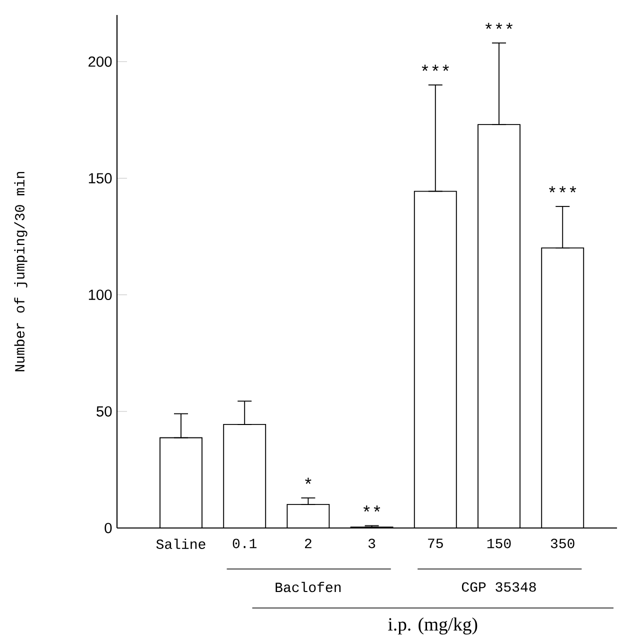 This screenshot has height=642, width=619. Describe the element at coordinates (308, 587) in the screenshot. I see `text: Baclofen` at that location.